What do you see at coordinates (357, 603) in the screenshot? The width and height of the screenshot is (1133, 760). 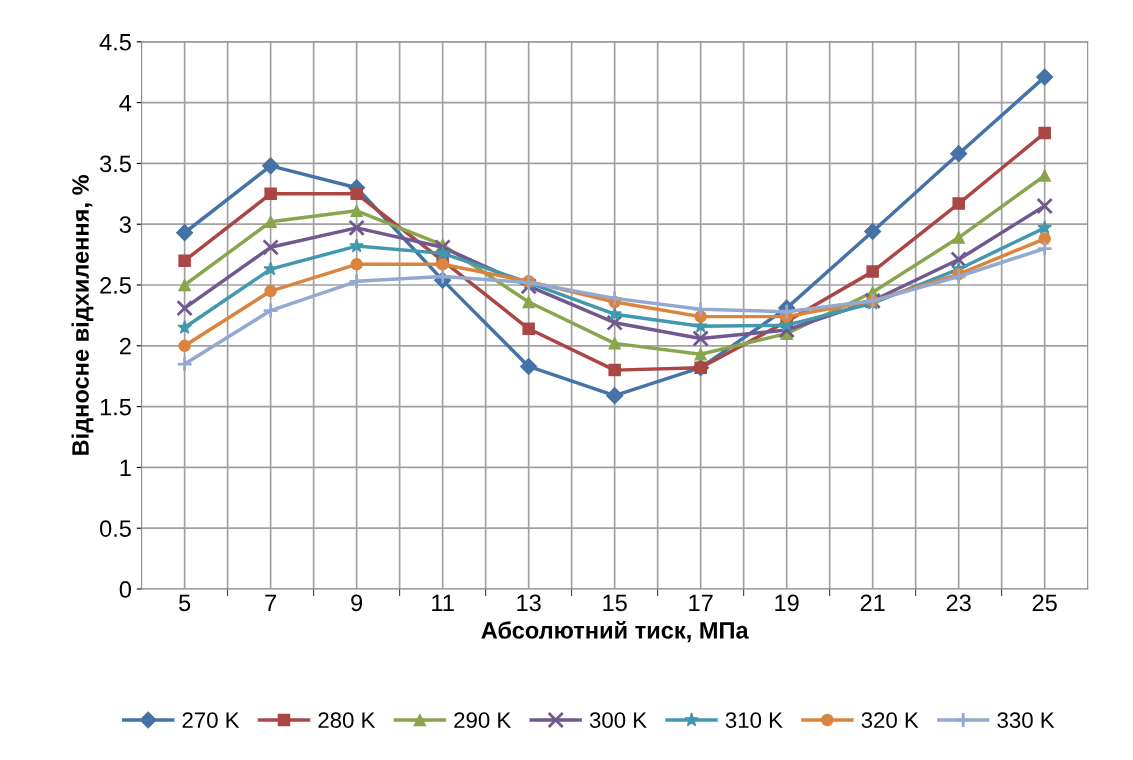 I see `x-tick-label: 9` at bounding box center [357, 603].